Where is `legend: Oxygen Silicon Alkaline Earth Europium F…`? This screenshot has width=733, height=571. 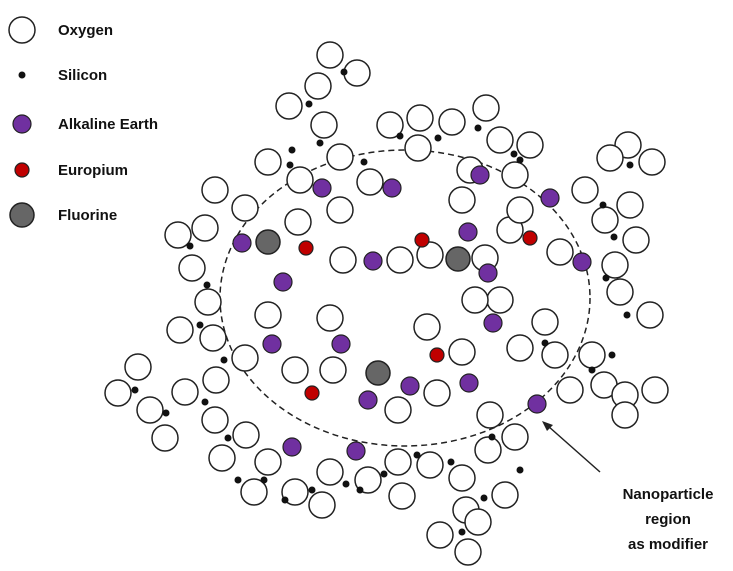
legend: Oxygen Silicon Alkaline Earth Europium F… is located at coordinates (83, 122).